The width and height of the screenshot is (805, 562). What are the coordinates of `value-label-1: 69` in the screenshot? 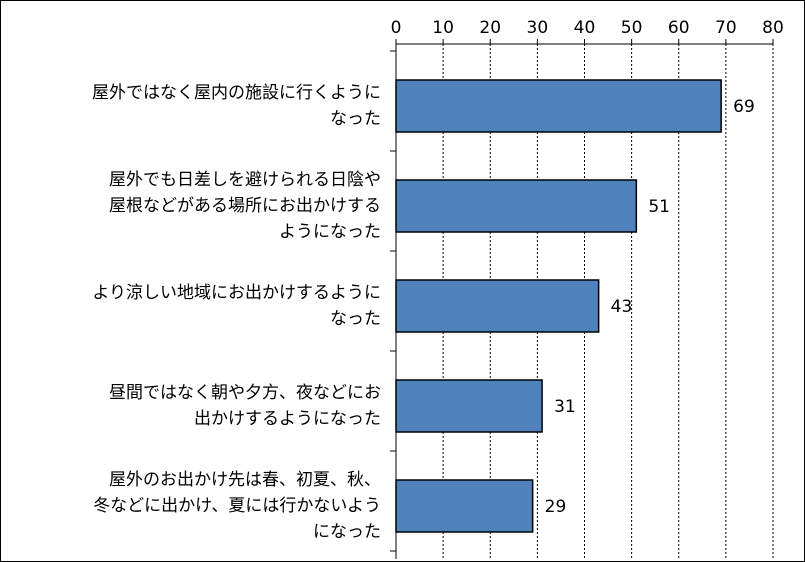 It's located at (744, 107).